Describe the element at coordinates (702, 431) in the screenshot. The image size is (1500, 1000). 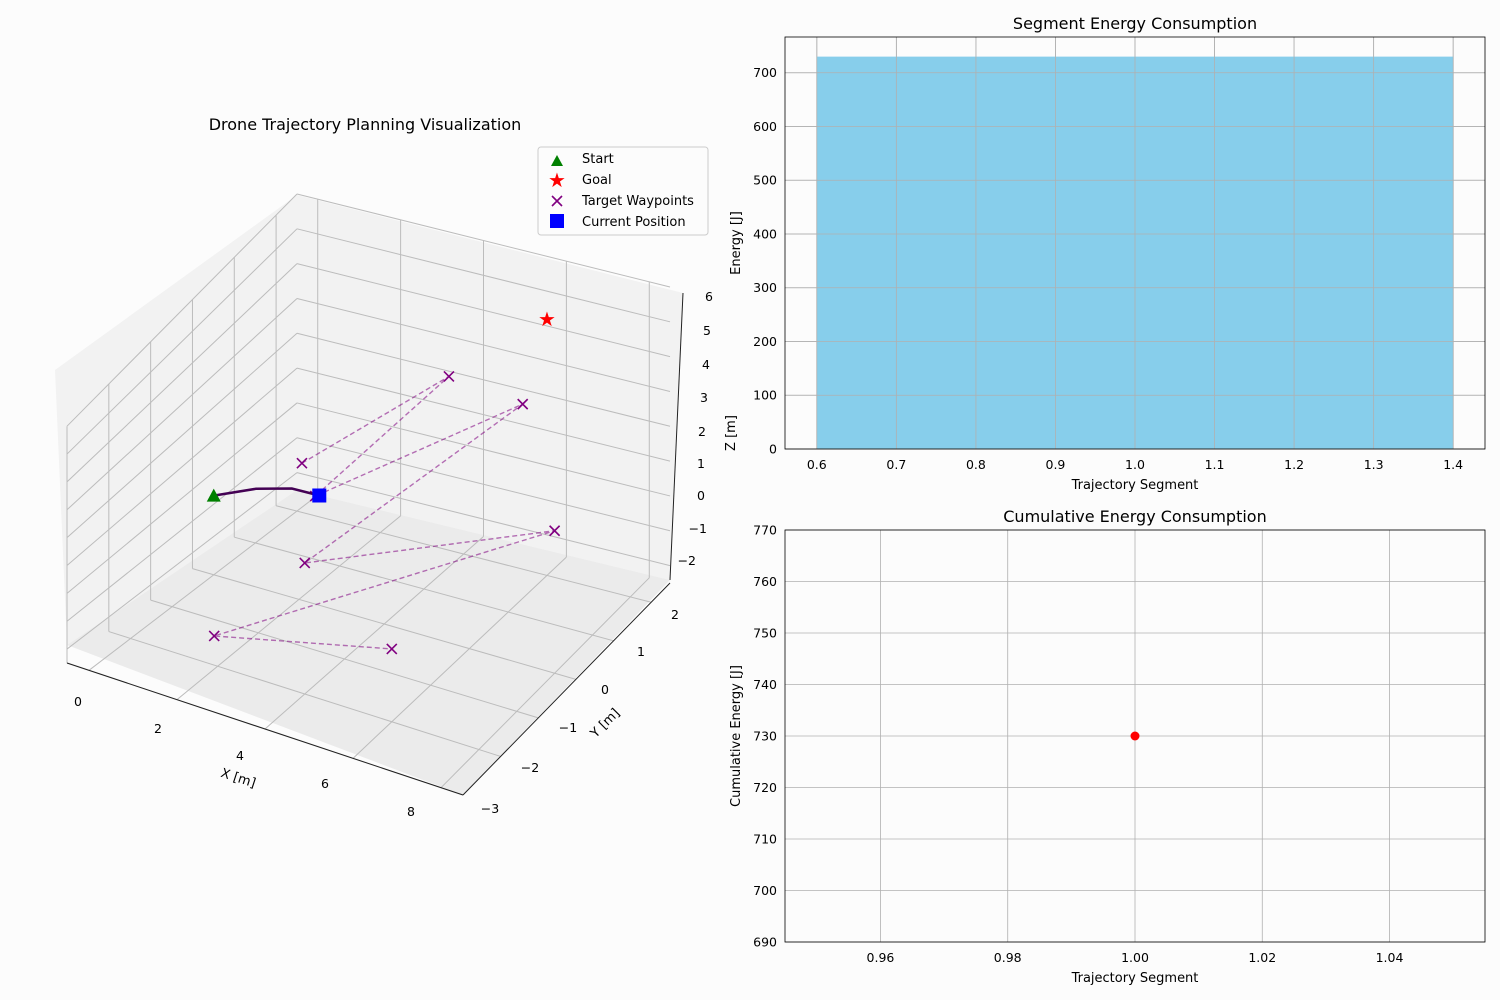
I see `z-tick-label: 2` at that location.